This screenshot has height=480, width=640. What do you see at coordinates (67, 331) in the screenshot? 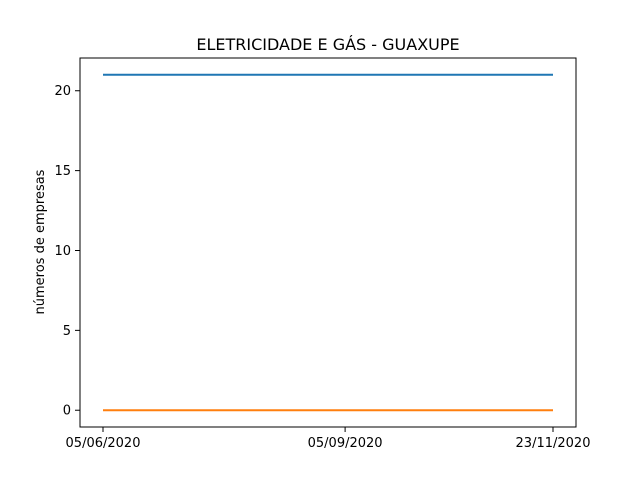
I see `y-tick-label-5: 5` at bounding box center [67, 331].